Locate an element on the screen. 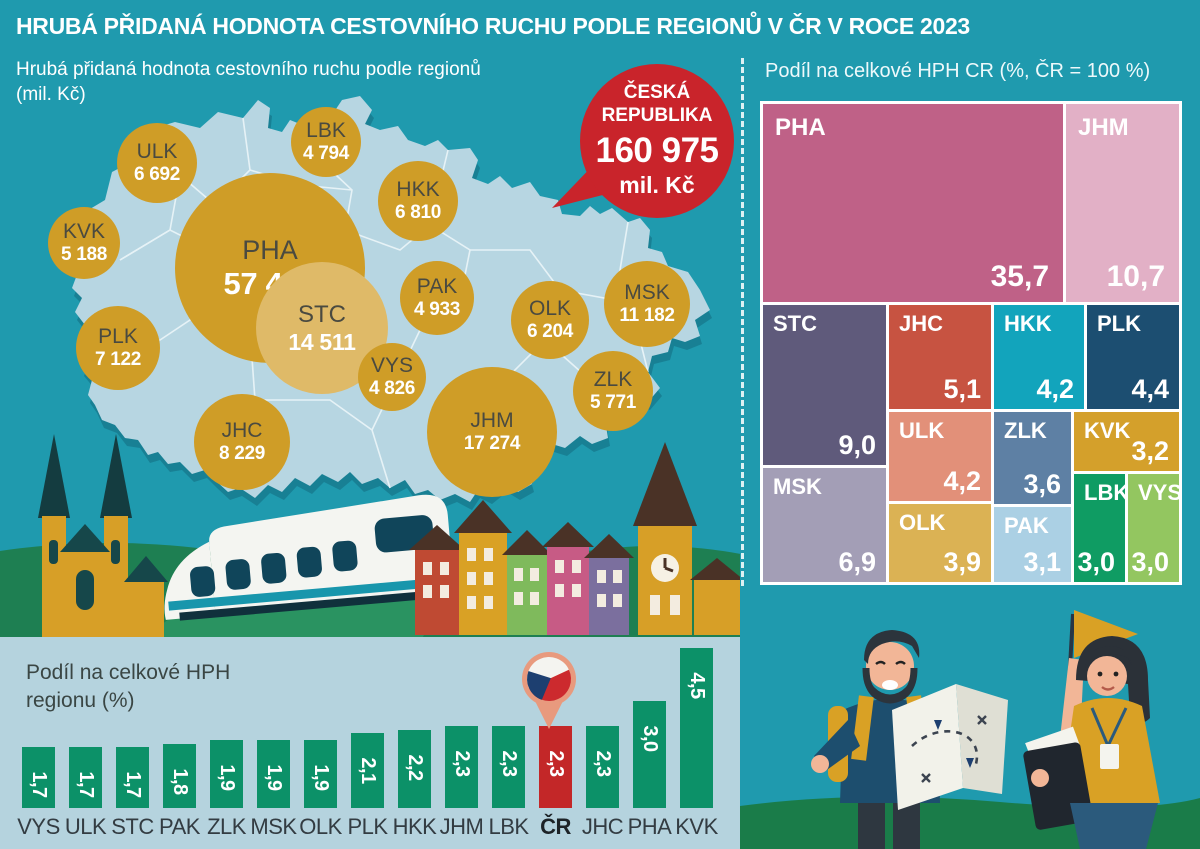 This screenshot has height=849, width=1200. treemap-cell-ZLK: ZLK 3,6 is located at coordinates (1032, 458).